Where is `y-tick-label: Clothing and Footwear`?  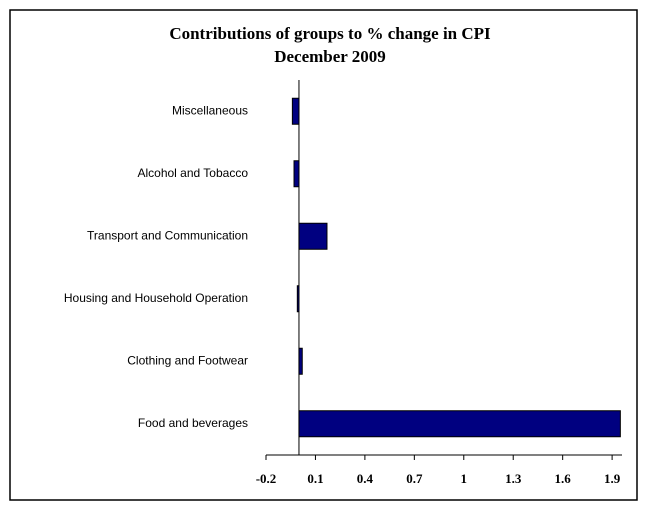 y-tick-label: Clothing and Footwear is located at coordinates (187, 360).